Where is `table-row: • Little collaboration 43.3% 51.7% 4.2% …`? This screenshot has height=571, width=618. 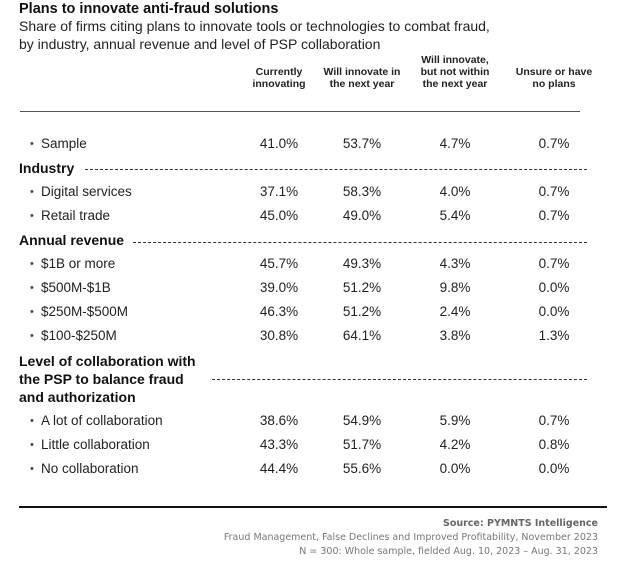 table-row: • Little collaboration 43.3% 51.7% 4.2% … is located at coordinates (309, 448).